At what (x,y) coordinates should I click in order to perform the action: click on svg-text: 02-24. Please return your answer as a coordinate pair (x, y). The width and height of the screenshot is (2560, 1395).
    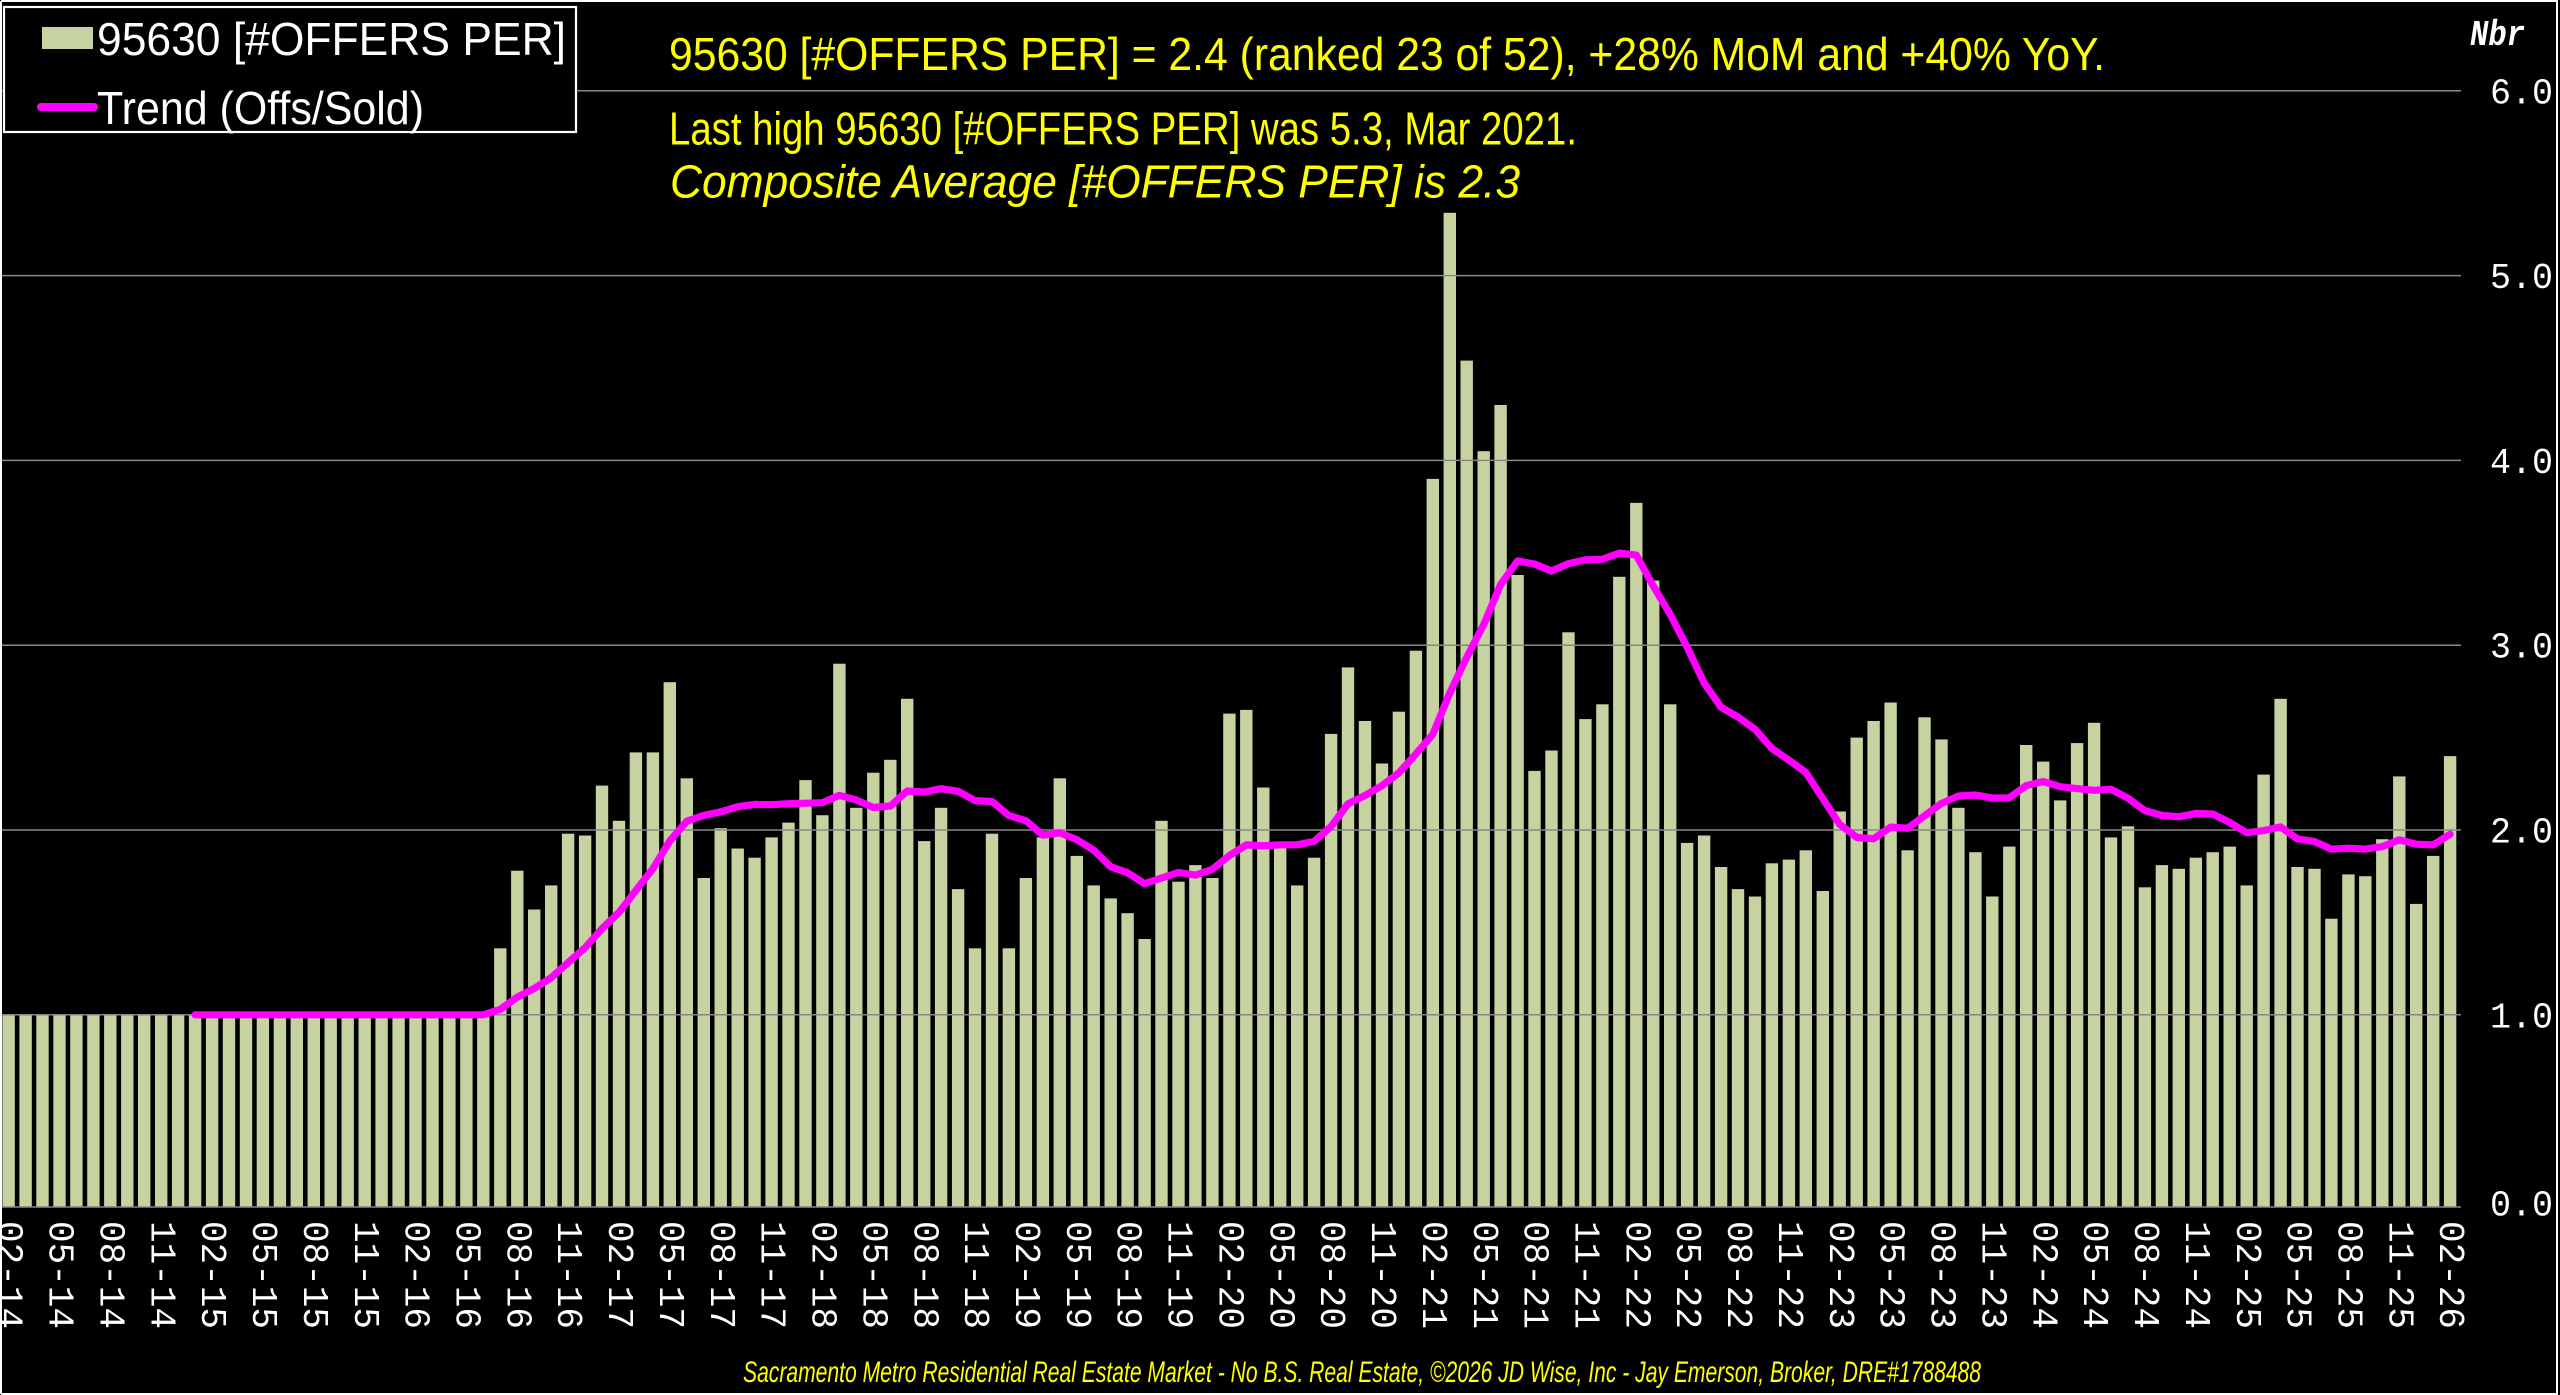
    Looking at the image, I should click on (2042, 1275).